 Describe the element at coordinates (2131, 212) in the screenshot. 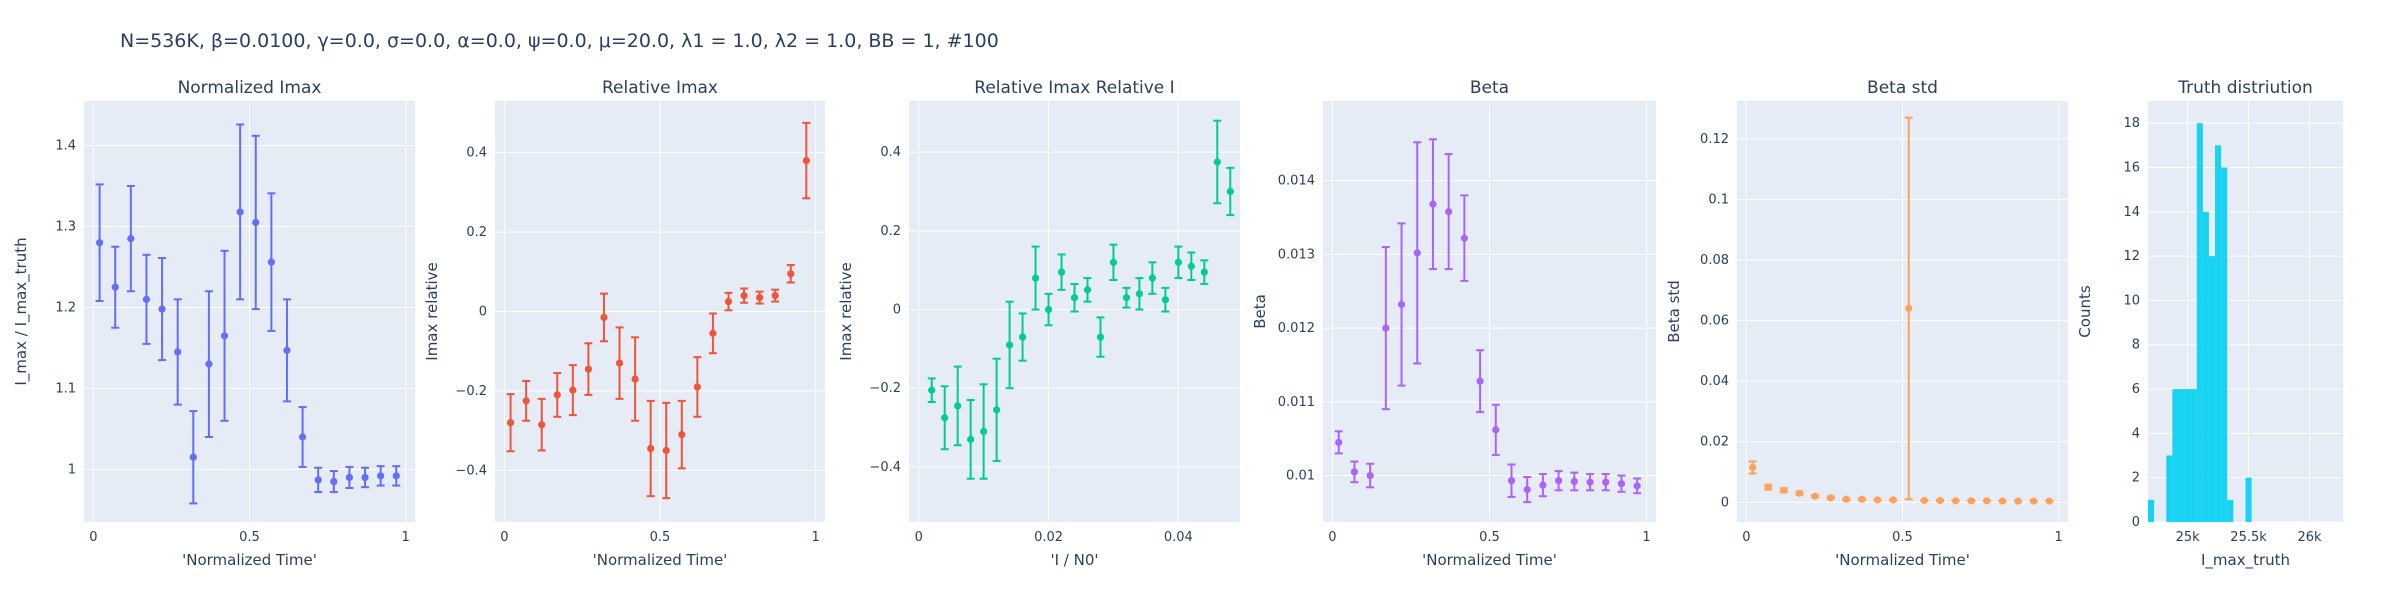

I see `panel-6-y-tick-label: 14` at that location.